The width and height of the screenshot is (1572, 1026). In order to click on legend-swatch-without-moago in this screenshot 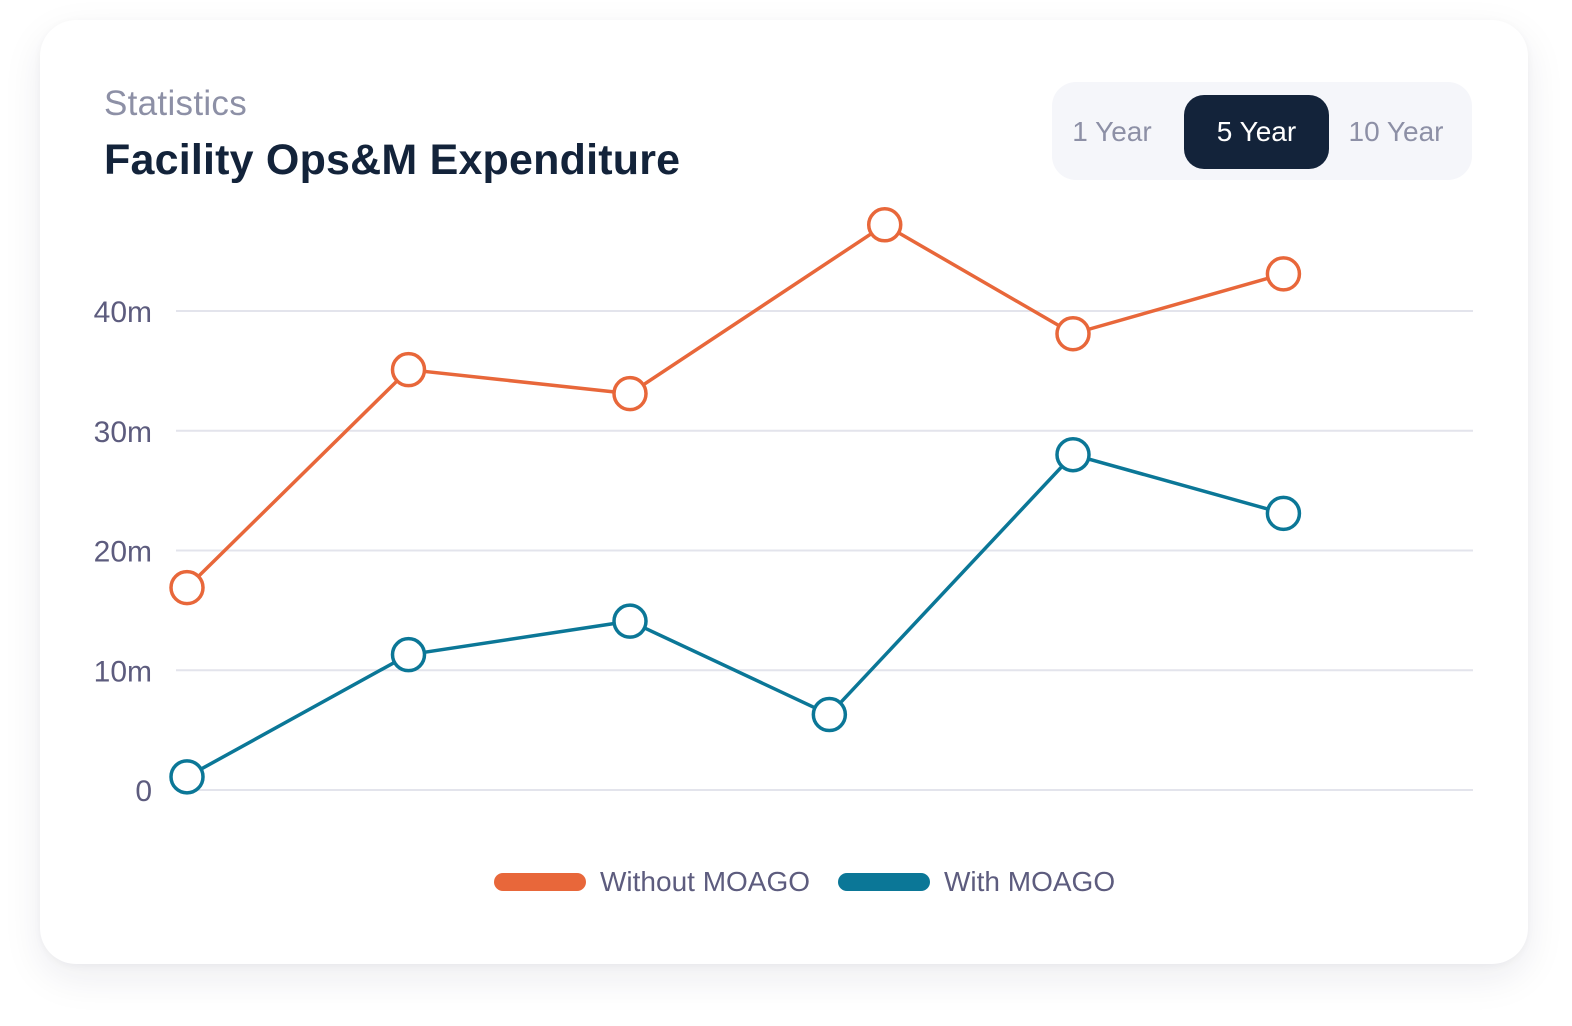, I will do `click(540, 882)`.